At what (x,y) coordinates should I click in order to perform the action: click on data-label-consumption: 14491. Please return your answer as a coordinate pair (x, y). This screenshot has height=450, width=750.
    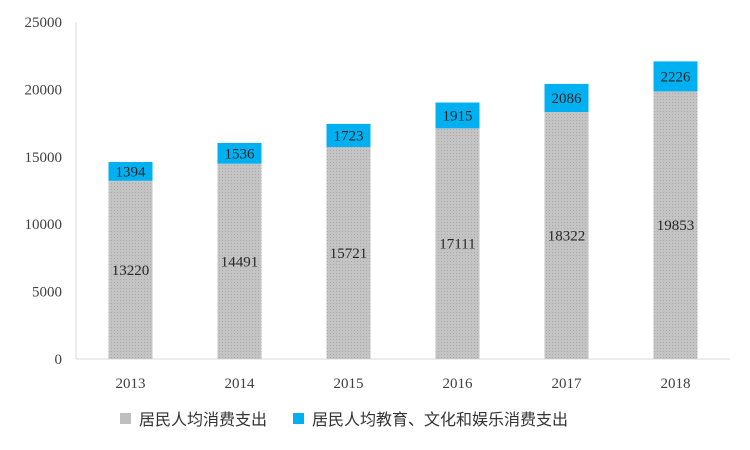
    Looking at the image, I should click on (240, 262).